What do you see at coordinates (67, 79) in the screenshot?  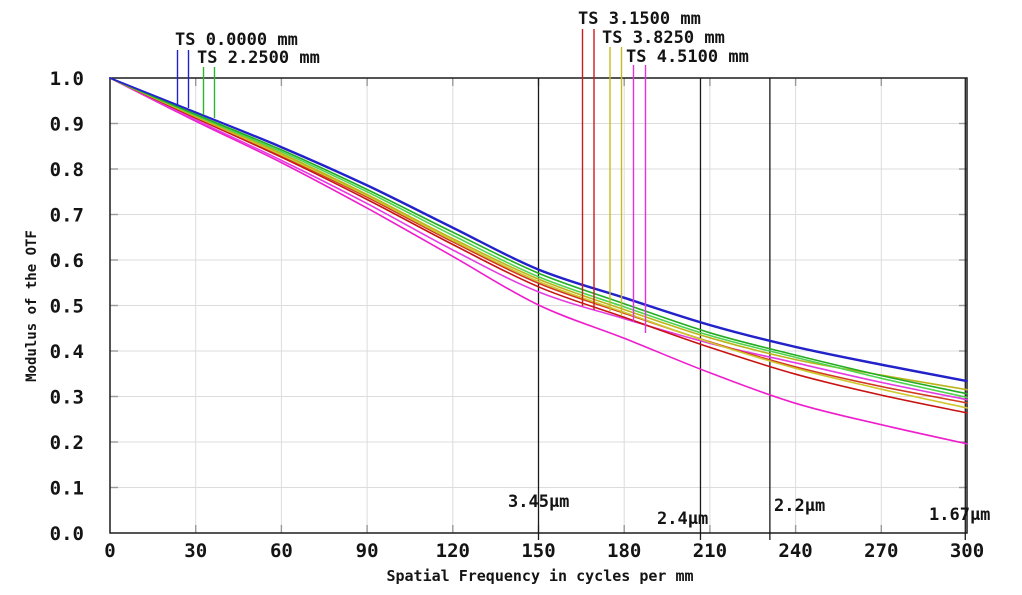 I see `y-tick-label: 1.0` at bounding box center [67, 79].